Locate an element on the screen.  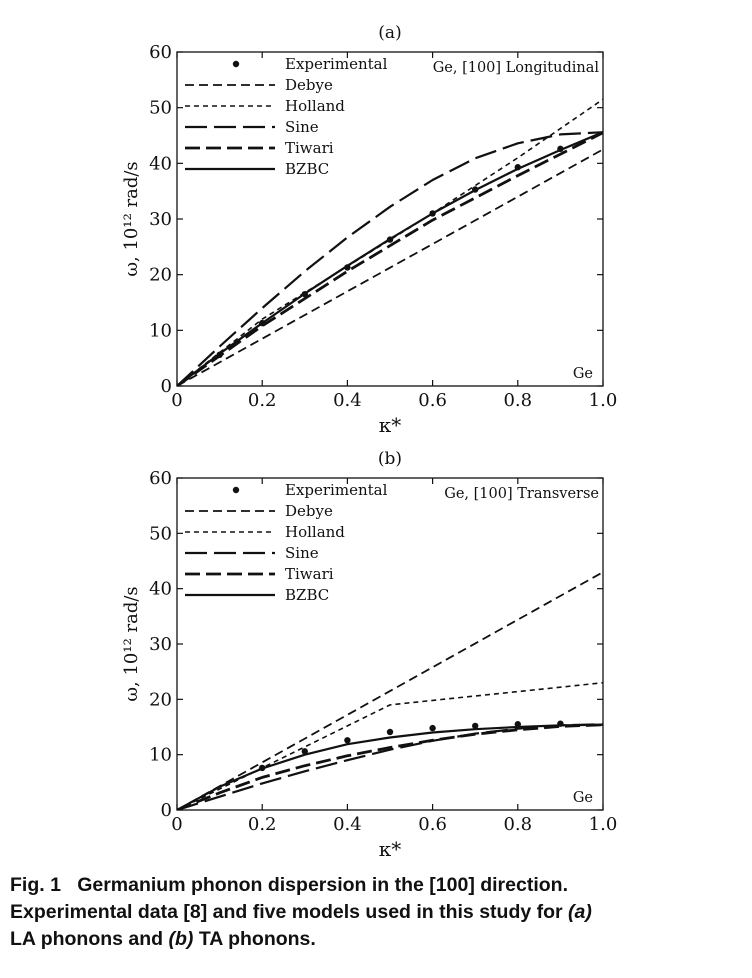
series-line-sine is located at coordinates (390, 258).